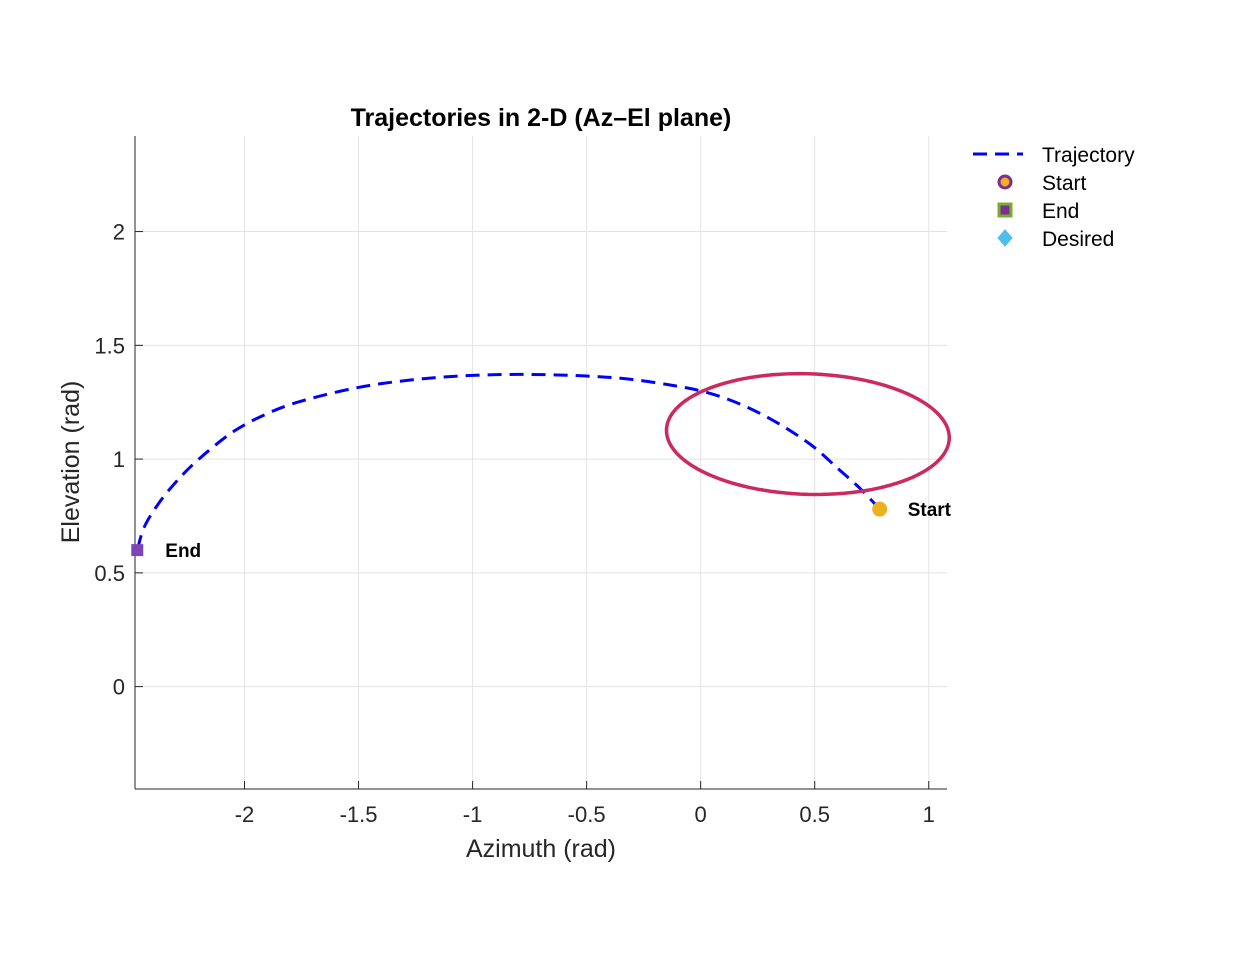 The width and height of the screenshot is (1250, 958). Describe the element at coordinates (929, 814) in the screenshot. I see `x-tick-label: 1` at that location.